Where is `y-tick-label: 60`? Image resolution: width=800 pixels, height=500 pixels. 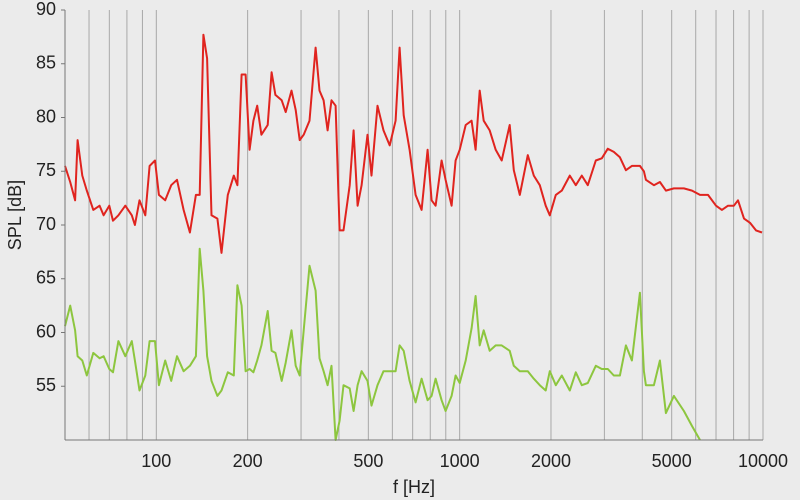 y-tick-label: 60 is located at coordinates (46, 331).